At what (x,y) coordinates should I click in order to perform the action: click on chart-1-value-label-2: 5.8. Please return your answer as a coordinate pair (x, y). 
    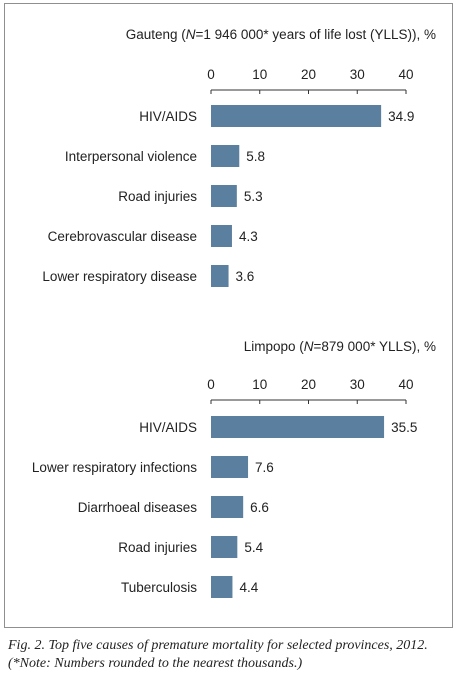
    Looking at the image, I should click on (255, 156).